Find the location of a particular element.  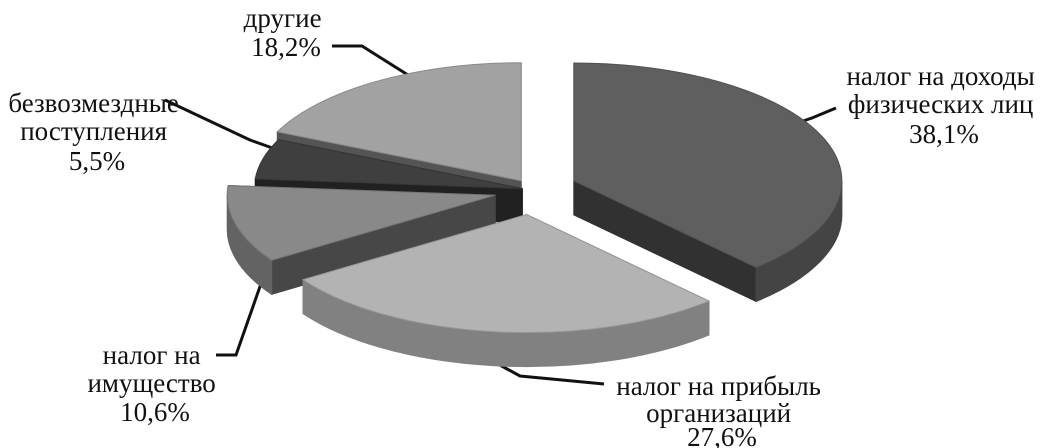

leader-bezvozmezdnye is located at coordinates (221, 125).